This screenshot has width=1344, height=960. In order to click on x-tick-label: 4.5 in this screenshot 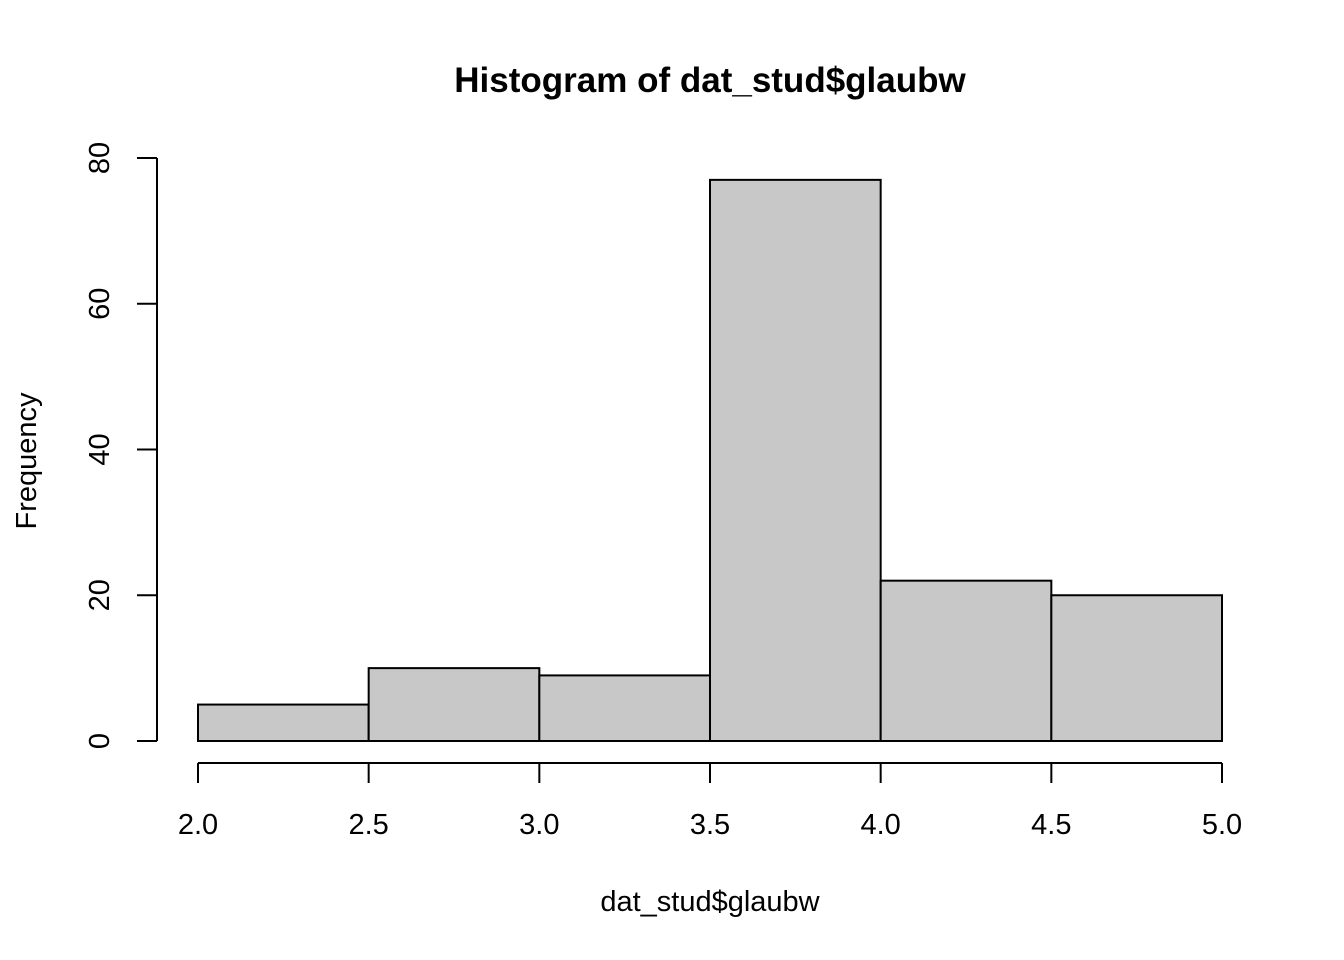, I will do `click(1051, 825)`.